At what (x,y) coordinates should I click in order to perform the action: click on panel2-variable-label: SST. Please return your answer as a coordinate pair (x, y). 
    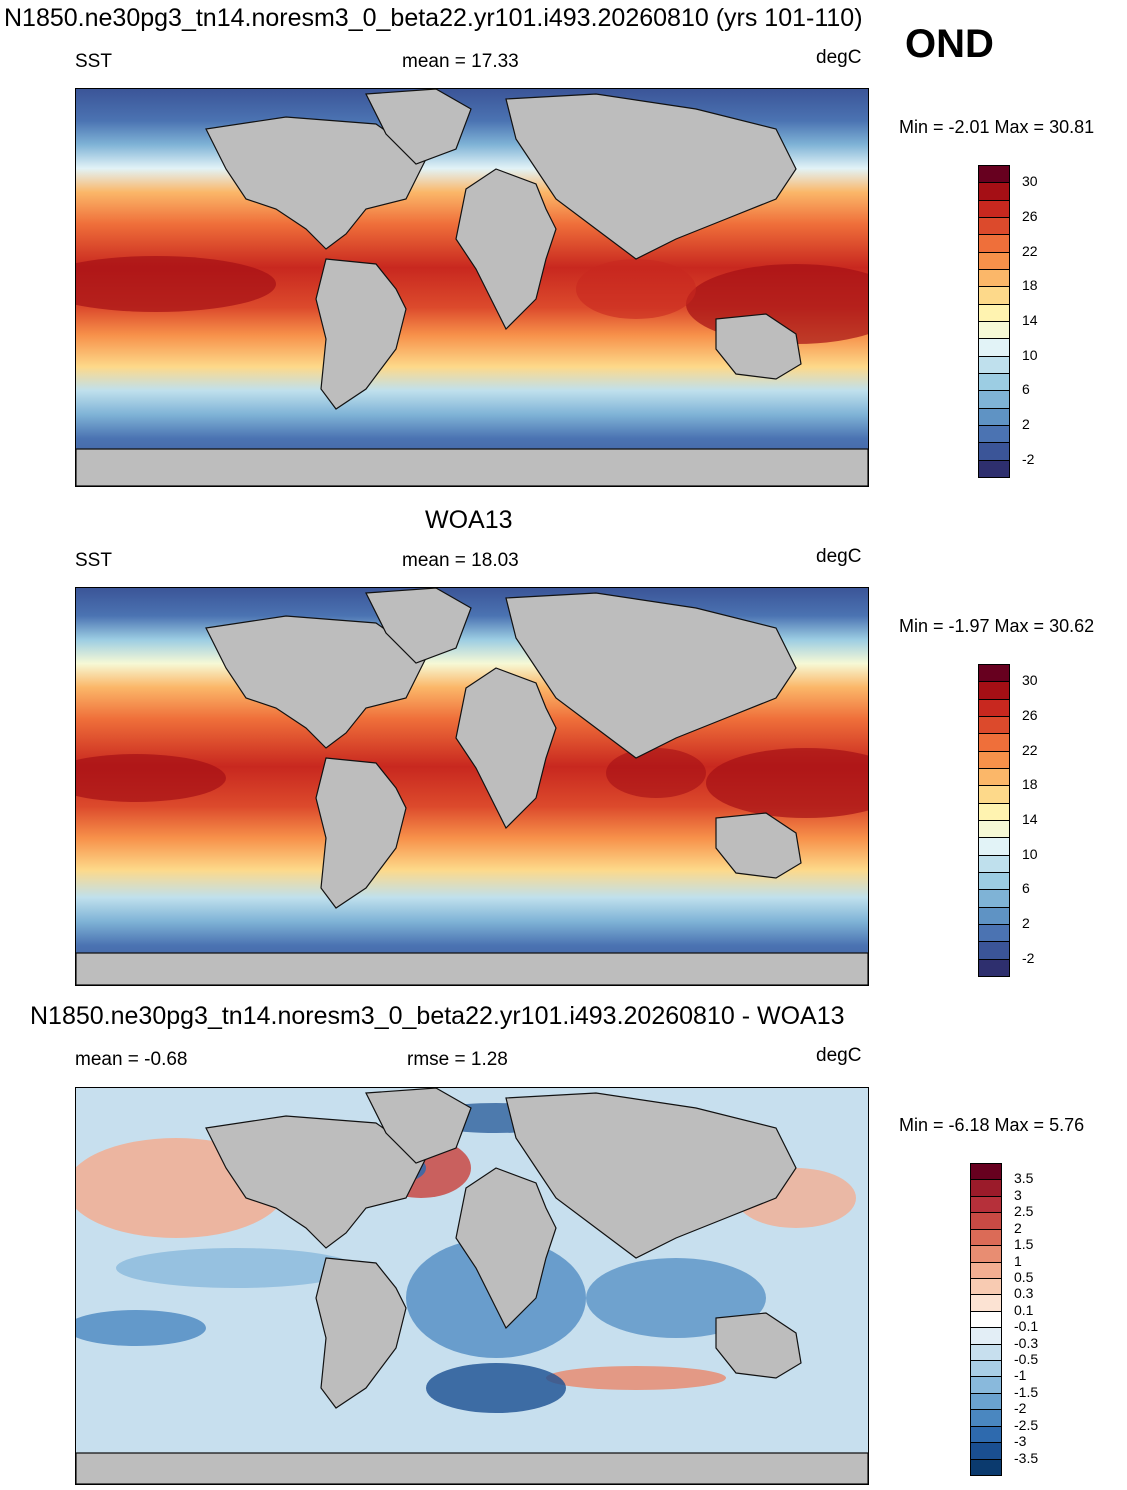
    Looking at the image, I should click on (93, 560).